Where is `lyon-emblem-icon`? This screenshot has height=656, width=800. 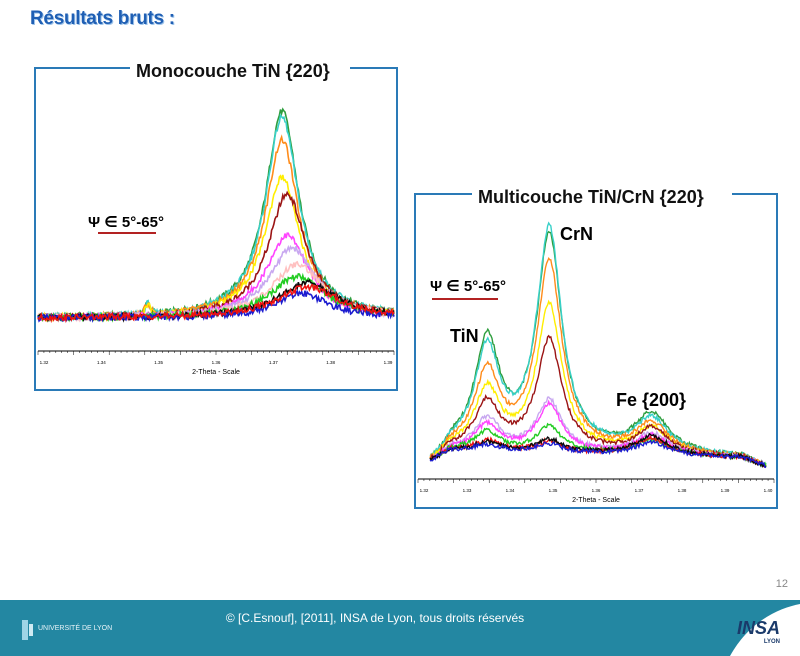
lyon-emblem-icon is located at coordinates (27, 630).